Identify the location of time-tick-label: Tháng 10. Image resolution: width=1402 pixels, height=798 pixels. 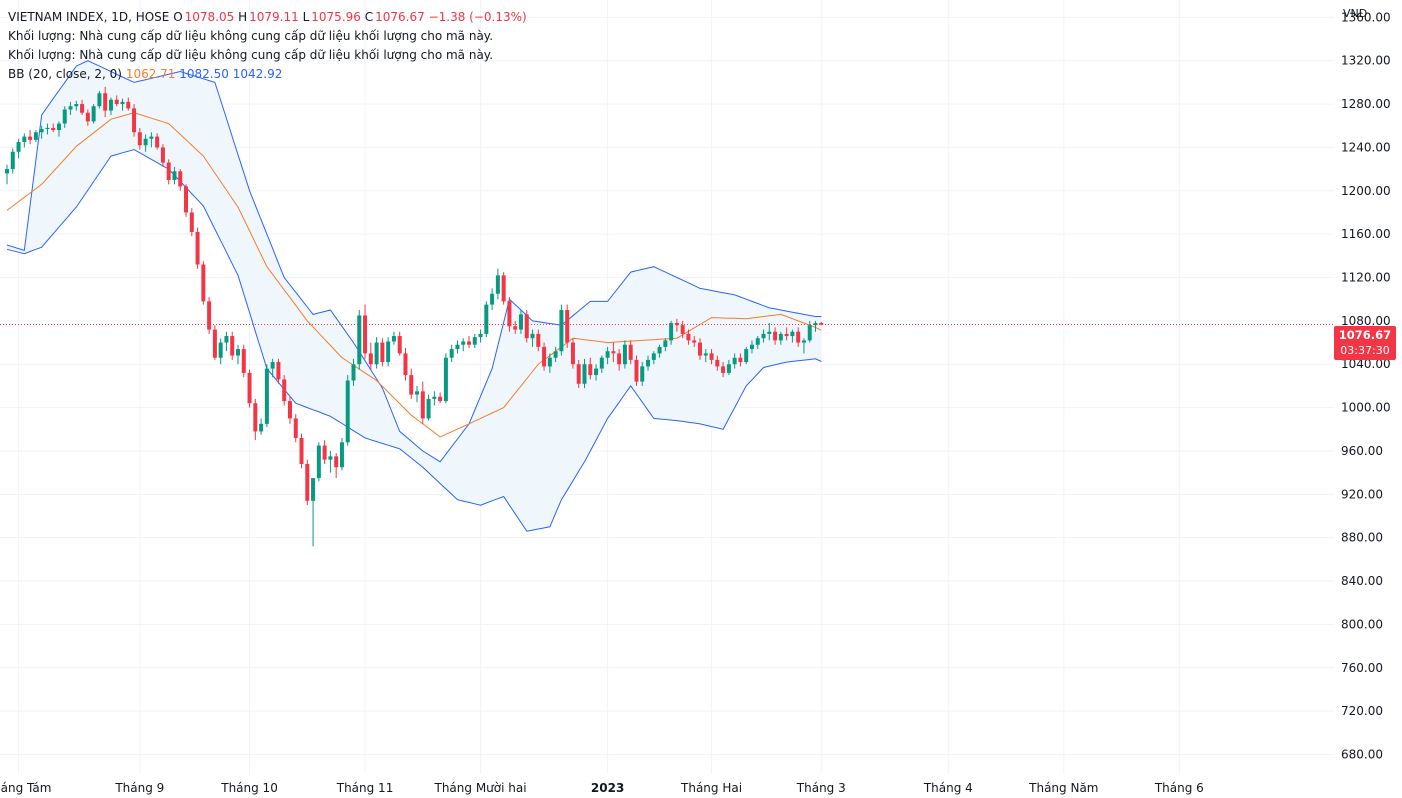
(249, 788).